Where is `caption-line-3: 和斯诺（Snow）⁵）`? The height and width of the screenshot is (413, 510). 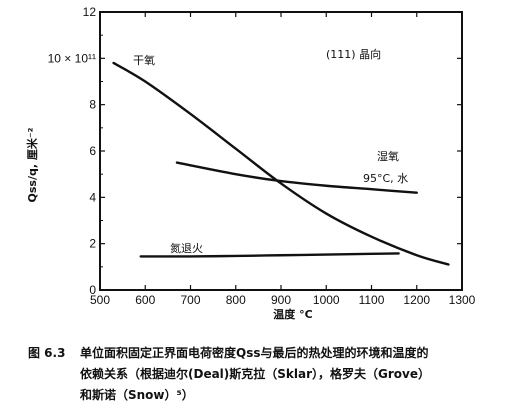 caption-line-3: 和斯诺（Snow）⁵） is located at coordinates (137, 395).